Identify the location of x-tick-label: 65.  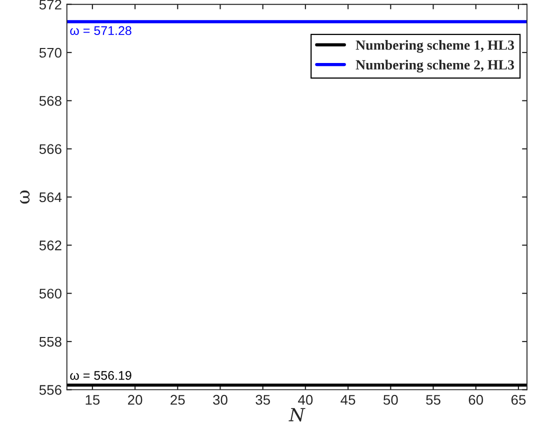
(518, 399).